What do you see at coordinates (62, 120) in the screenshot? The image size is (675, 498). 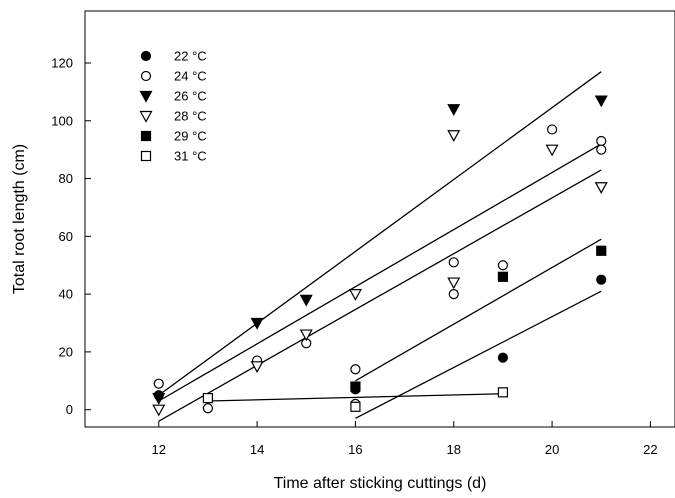 I see `y-tick-label: 100` at bounding box center [62, 120].